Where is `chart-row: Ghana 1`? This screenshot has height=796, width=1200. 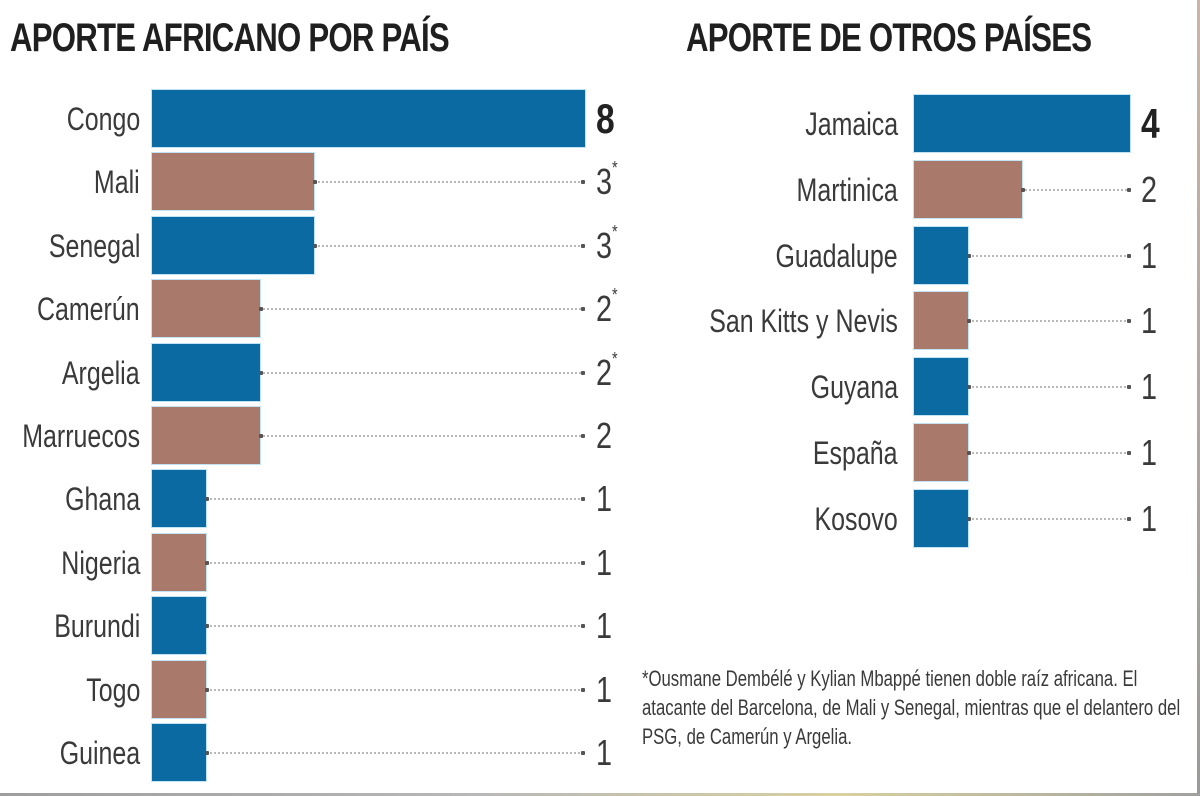
chart-row: Ghana 1 is located at coordinates (600, 499).